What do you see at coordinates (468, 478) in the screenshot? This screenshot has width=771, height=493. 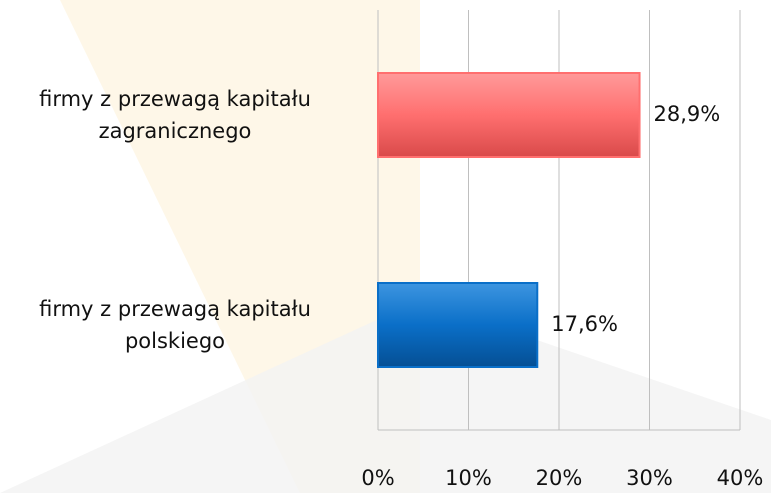 I see `x-tick-label: 10%` at bounding box center [468, 478].